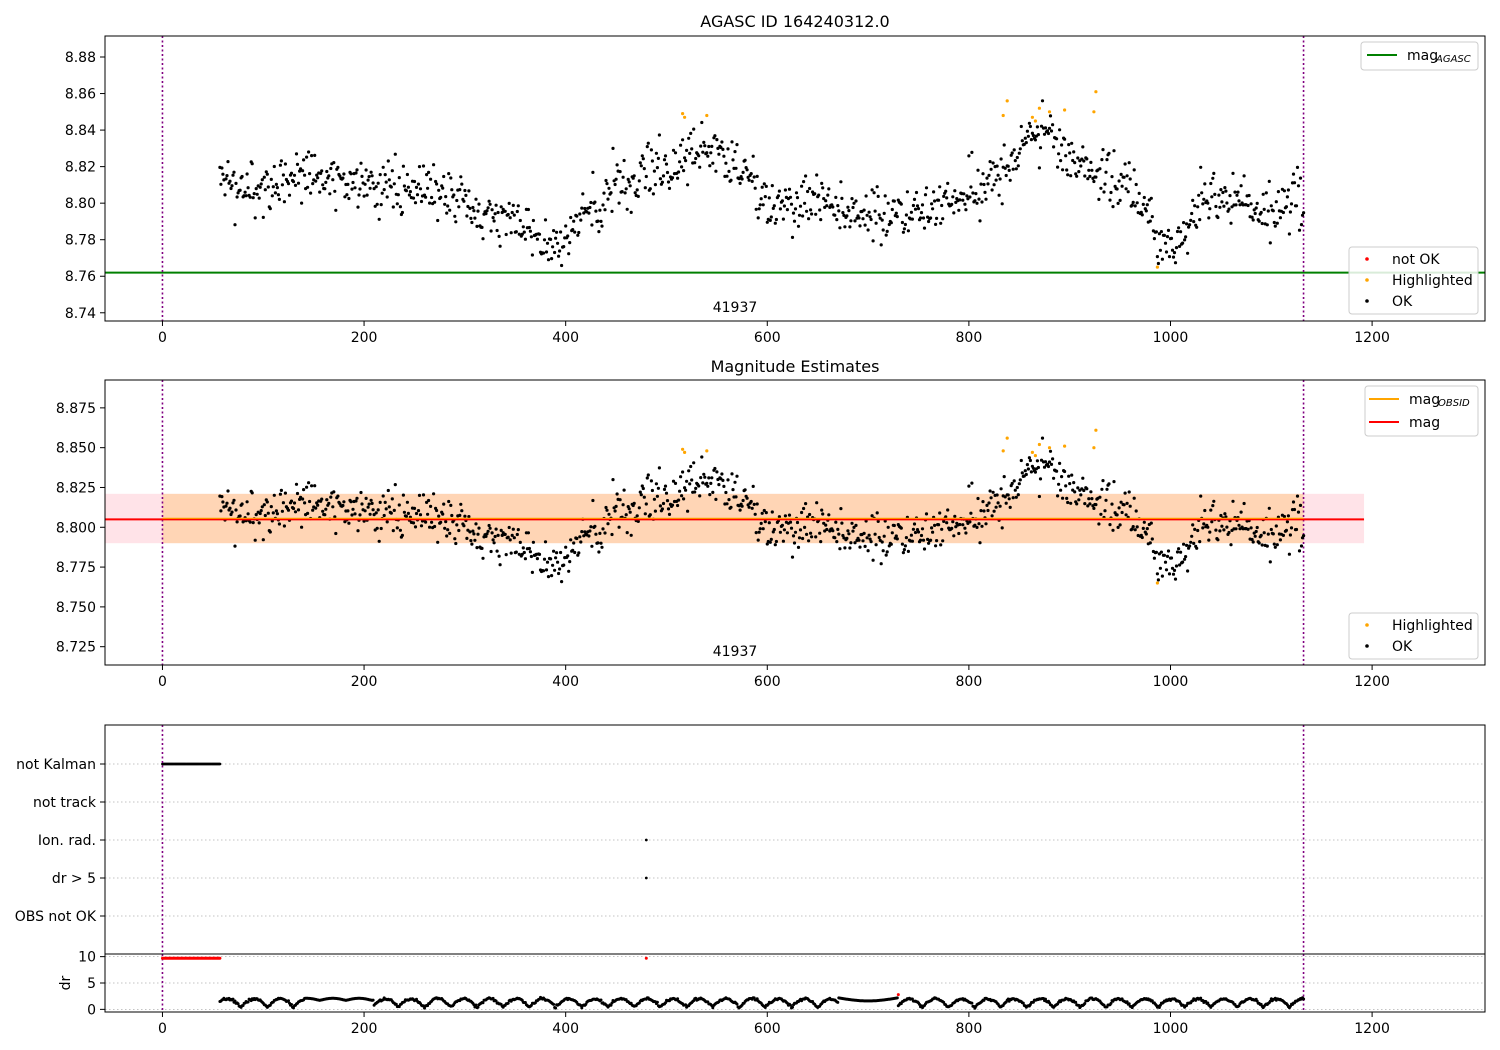 The height and width of the screenshot is (1050, 1500). Describe the element at coordinates (364, 338) in the screenshot. I see `x-tick-label: 200` at that location.